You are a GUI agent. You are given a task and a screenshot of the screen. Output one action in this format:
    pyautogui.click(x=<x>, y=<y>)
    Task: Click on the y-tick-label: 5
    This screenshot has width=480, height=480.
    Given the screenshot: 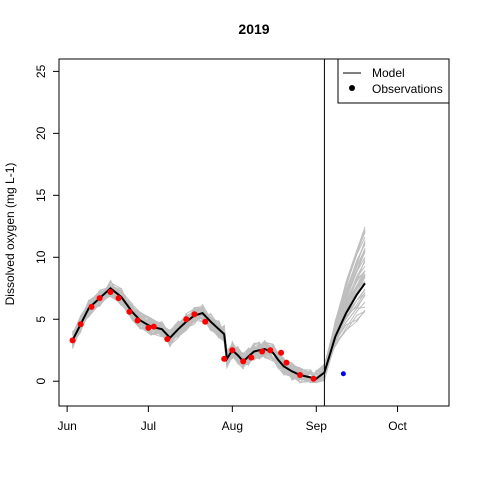 What is the action you would take?
    pyautogui.click(x=41, y=319)
    